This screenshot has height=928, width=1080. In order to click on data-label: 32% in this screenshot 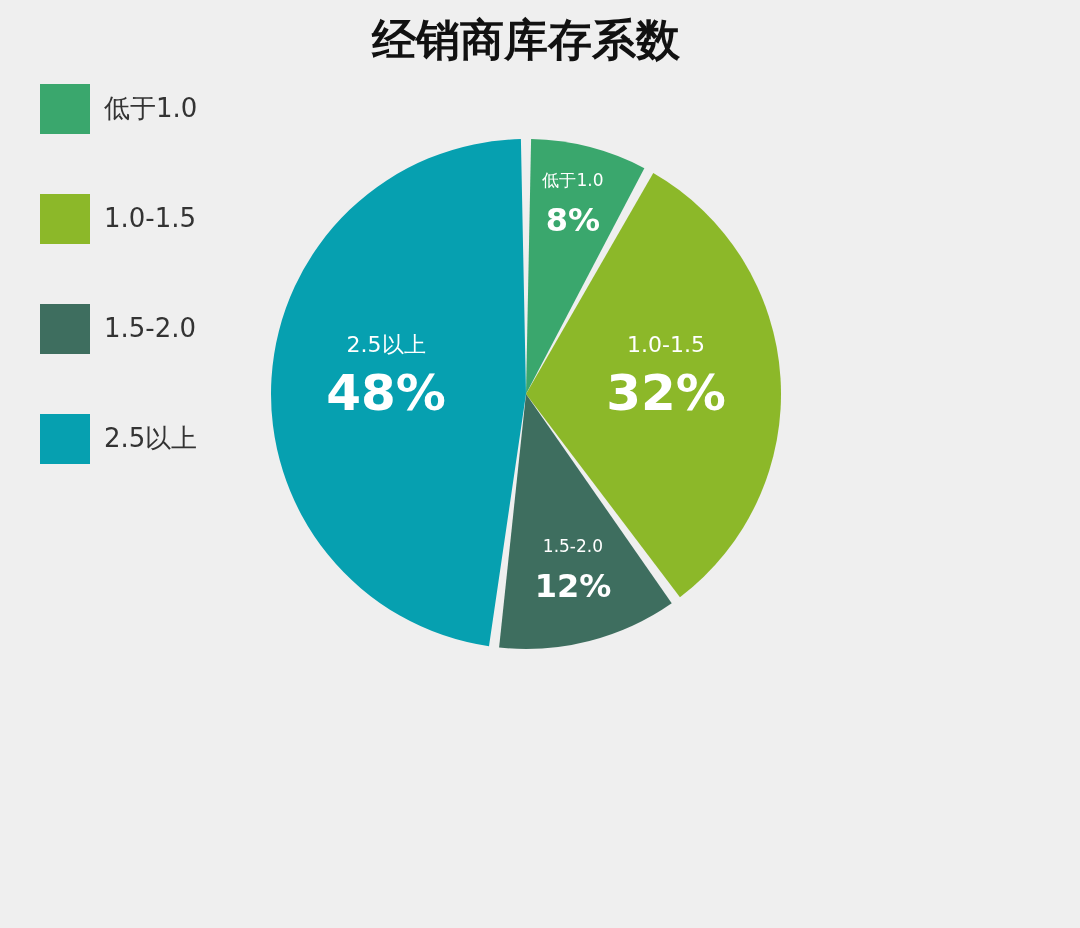, I will do `click(666, 393)`.